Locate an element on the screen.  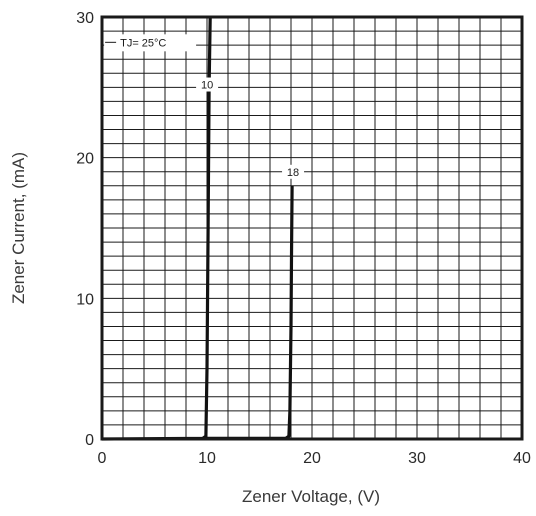
series-label-18-bg is located at coordinates (293, 171).